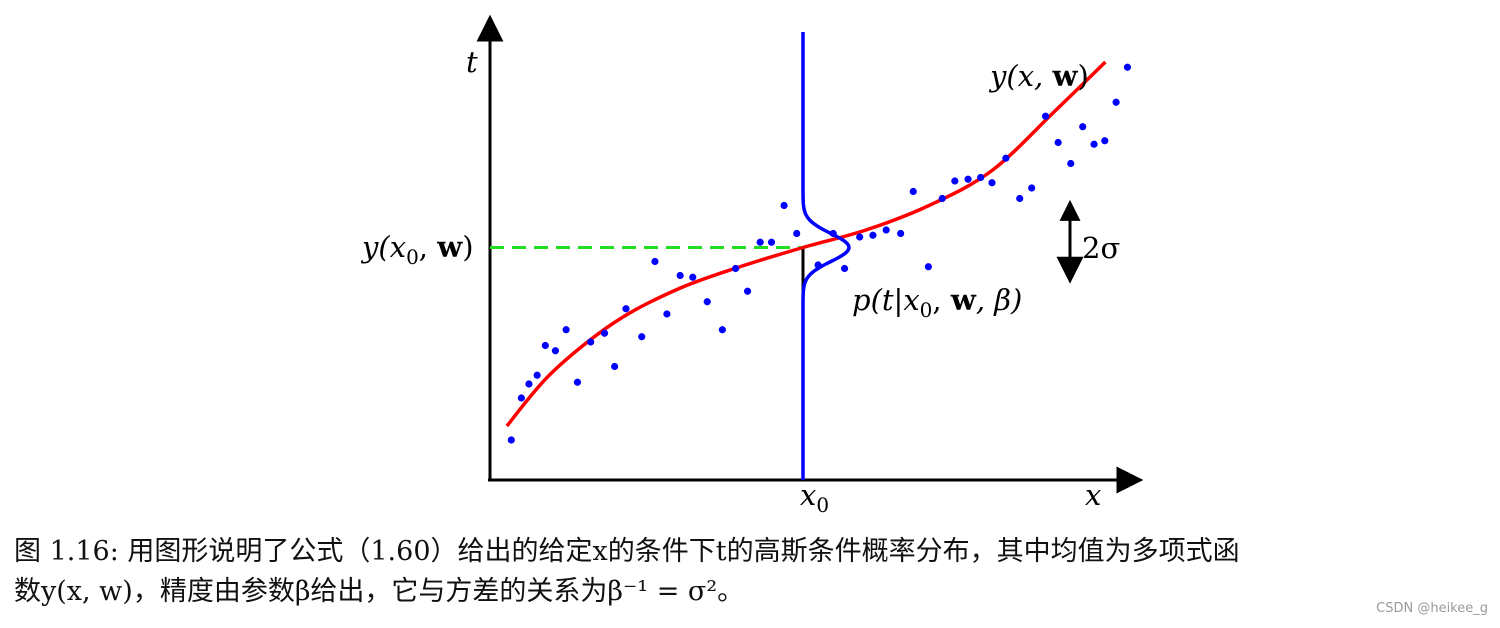  I want to click on y-x0-post: ), so click(467, 247).